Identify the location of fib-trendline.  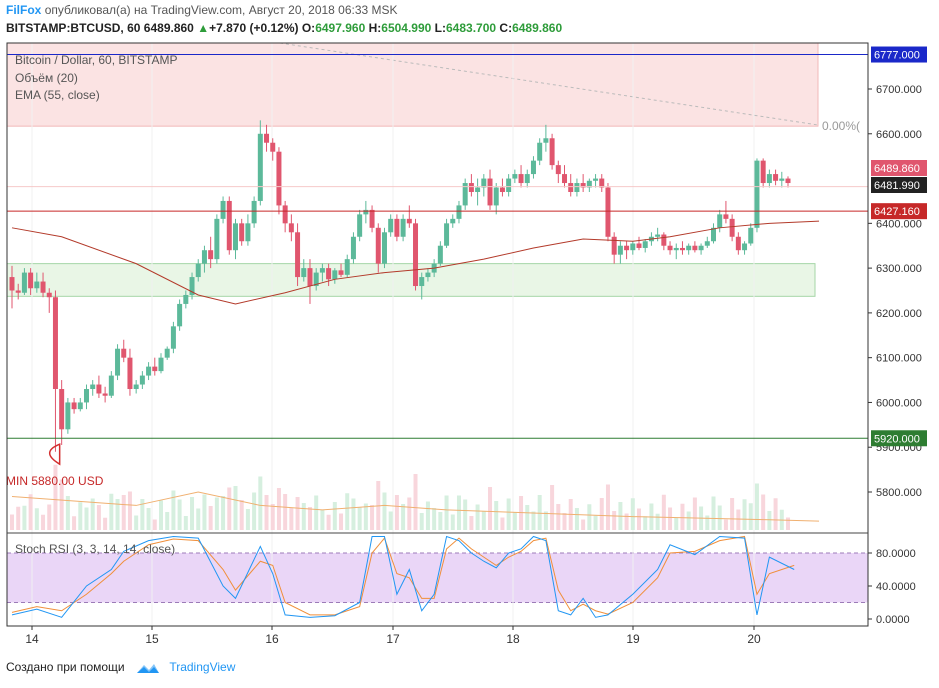
(549, 84).